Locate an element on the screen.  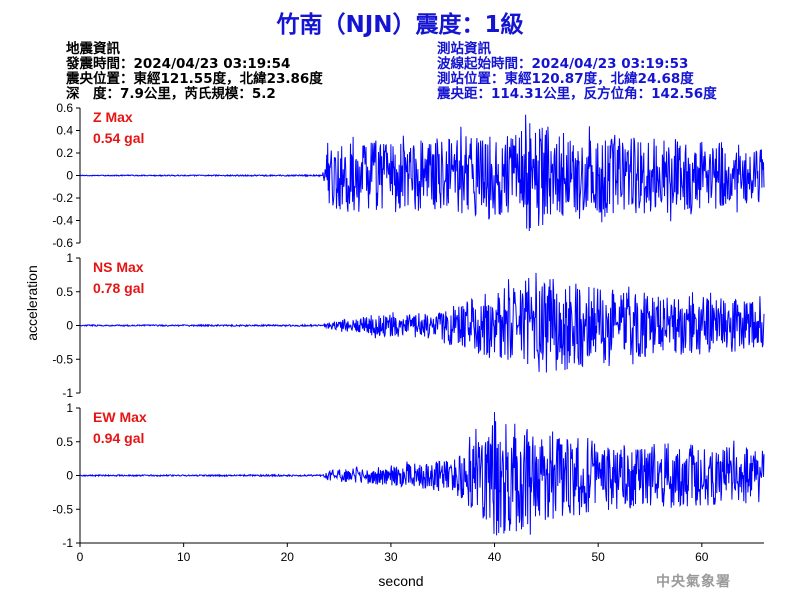
station-info-heading: 測站資訊 is located at coordinates (464, 49).